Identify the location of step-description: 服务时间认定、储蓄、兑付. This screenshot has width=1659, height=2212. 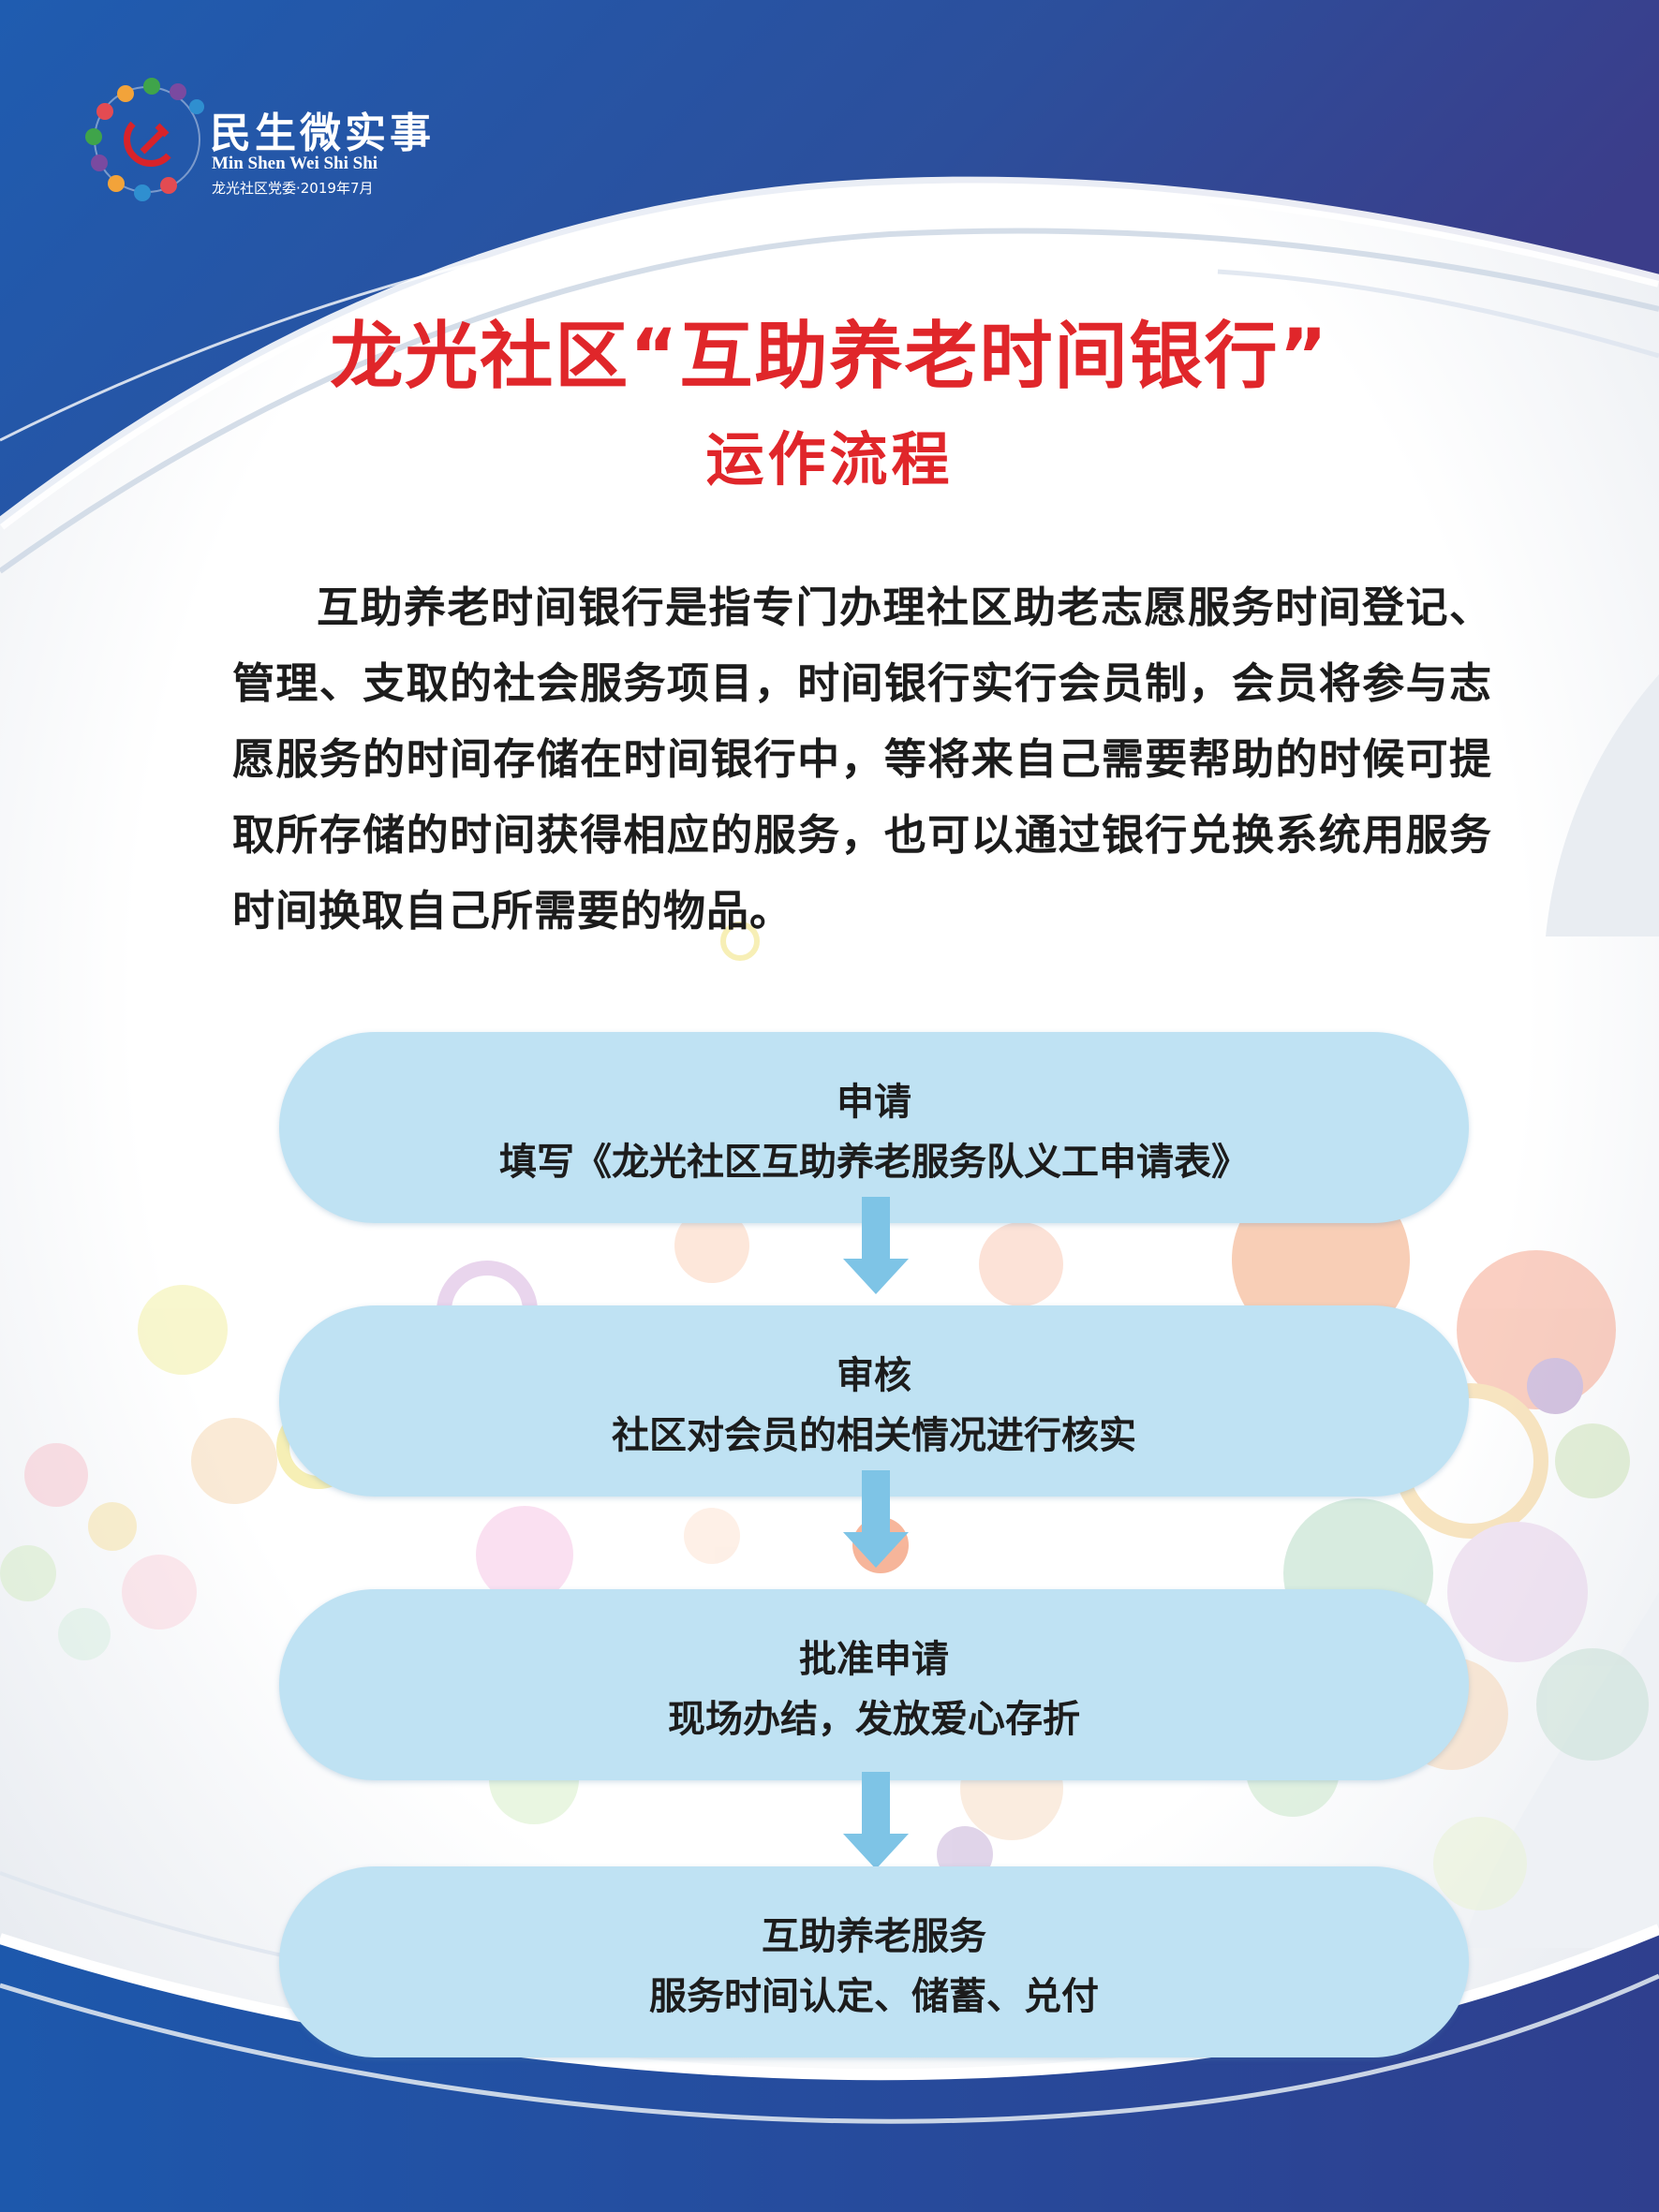
(874, 1996).